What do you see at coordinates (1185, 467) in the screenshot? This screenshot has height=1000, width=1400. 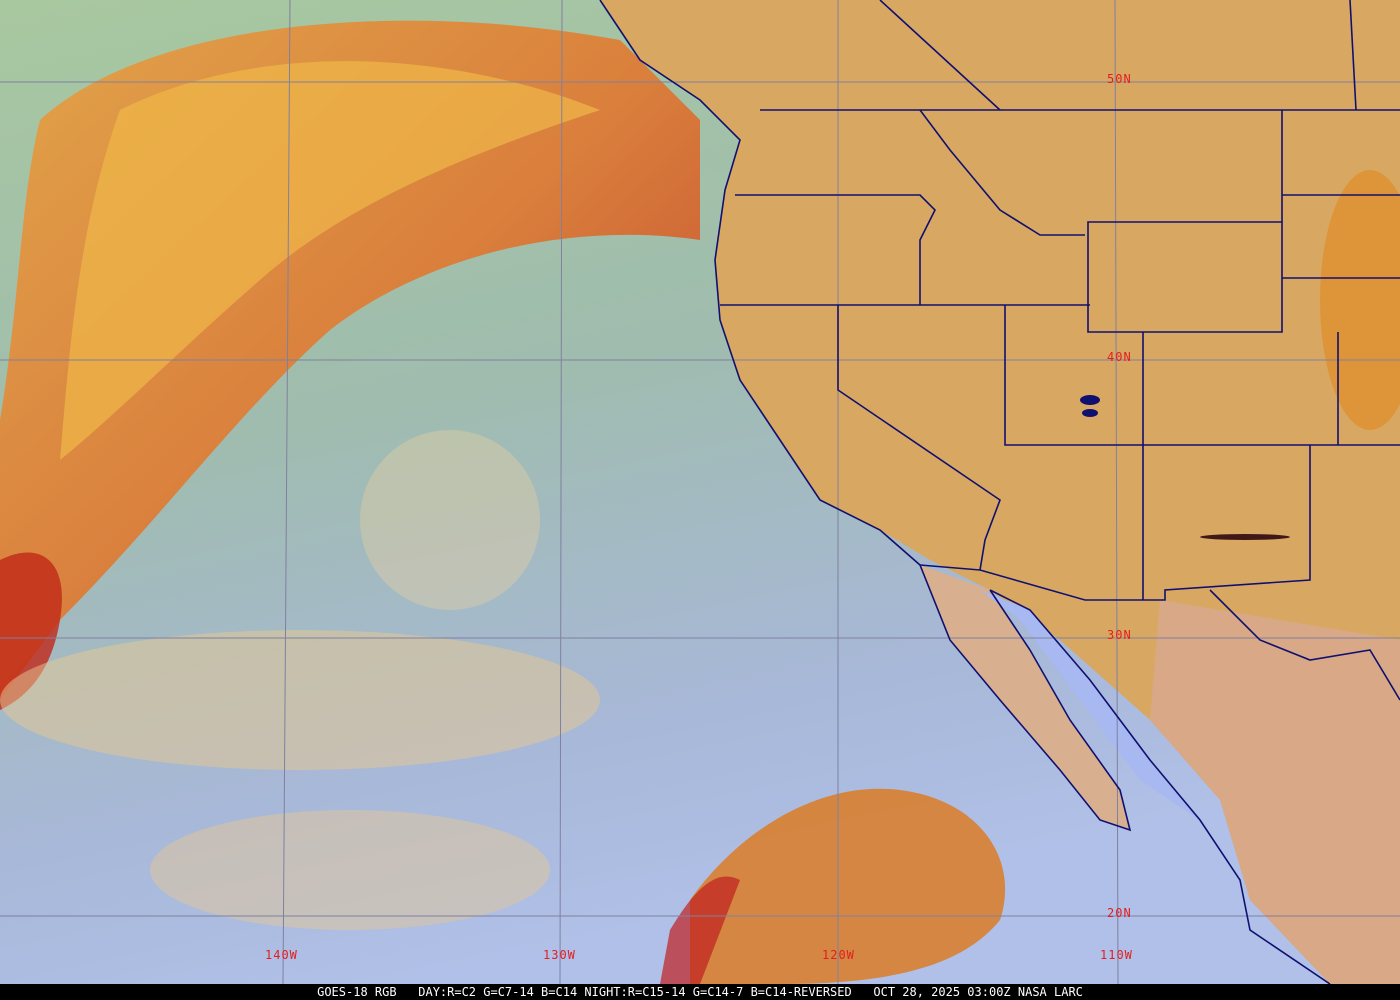 I see `lakes` at bounding box center [1185, 467].